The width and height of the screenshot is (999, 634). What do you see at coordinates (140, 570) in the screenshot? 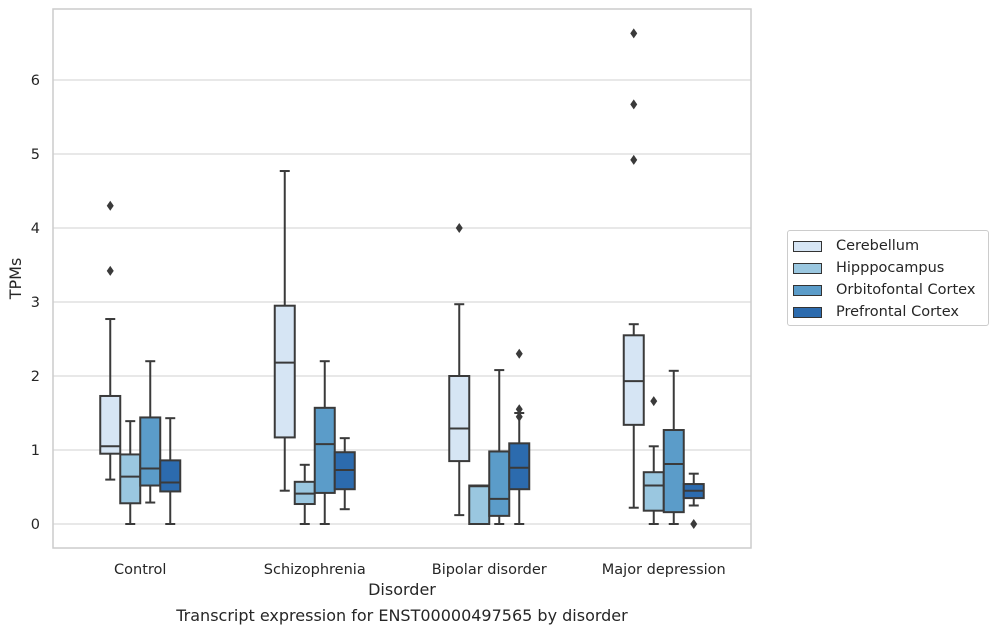
I see `x-tick-label: Control` at bounding box center [140, 570].